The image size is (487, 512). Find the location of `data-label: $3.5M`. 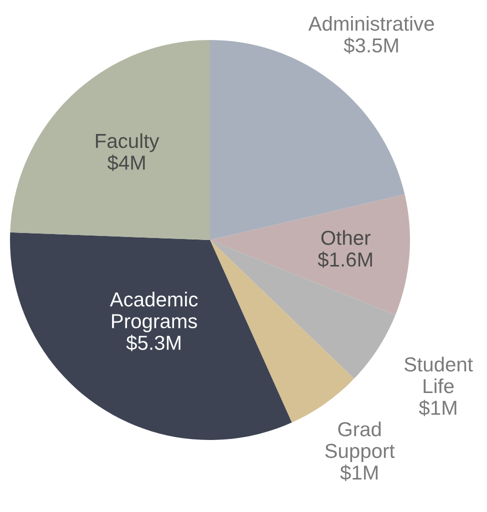

data-label: $3.5M is located at coordinates (371, 45).